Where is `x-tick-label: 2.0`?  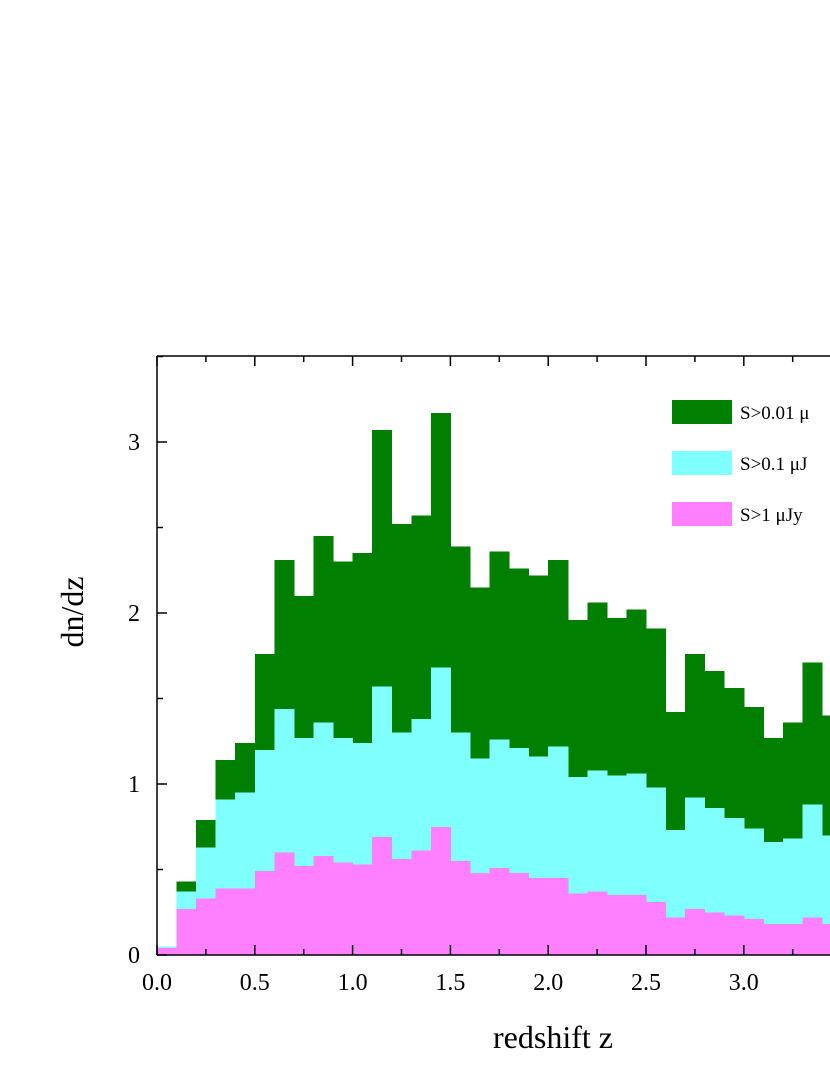
x-tick-label: 2.0 is located at coordinates (548, 983).